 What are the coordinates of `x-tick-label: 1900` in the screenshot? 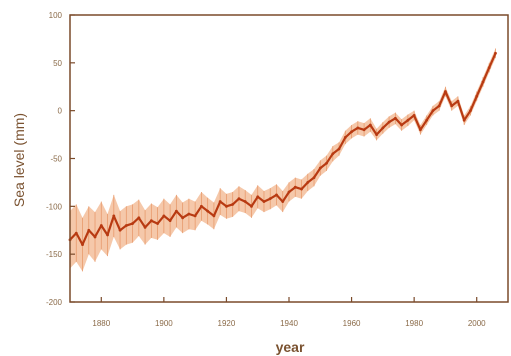 It's located at (164, 323).